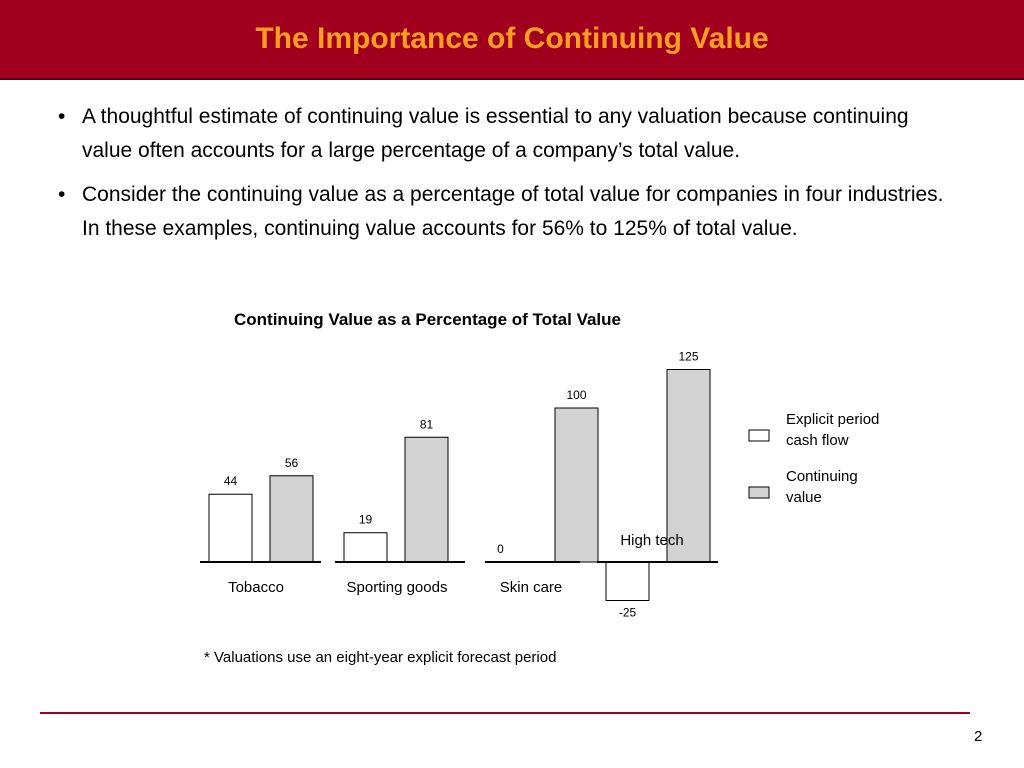 The width and height of the screenshot is (1024, 768). Describe the element at coordinates (531, 587) in the screenshot. I see `category-label: Skin care` at that location.